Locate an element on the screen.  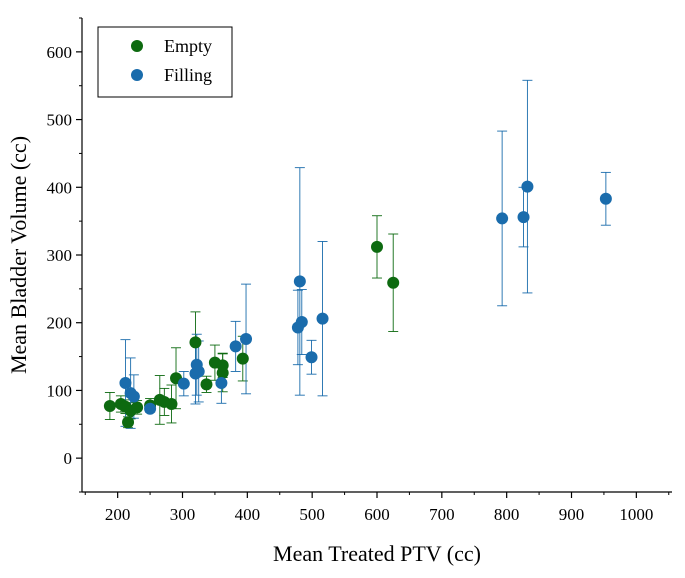
legend-label-empty: Empty is located at coordinates (188, 46).